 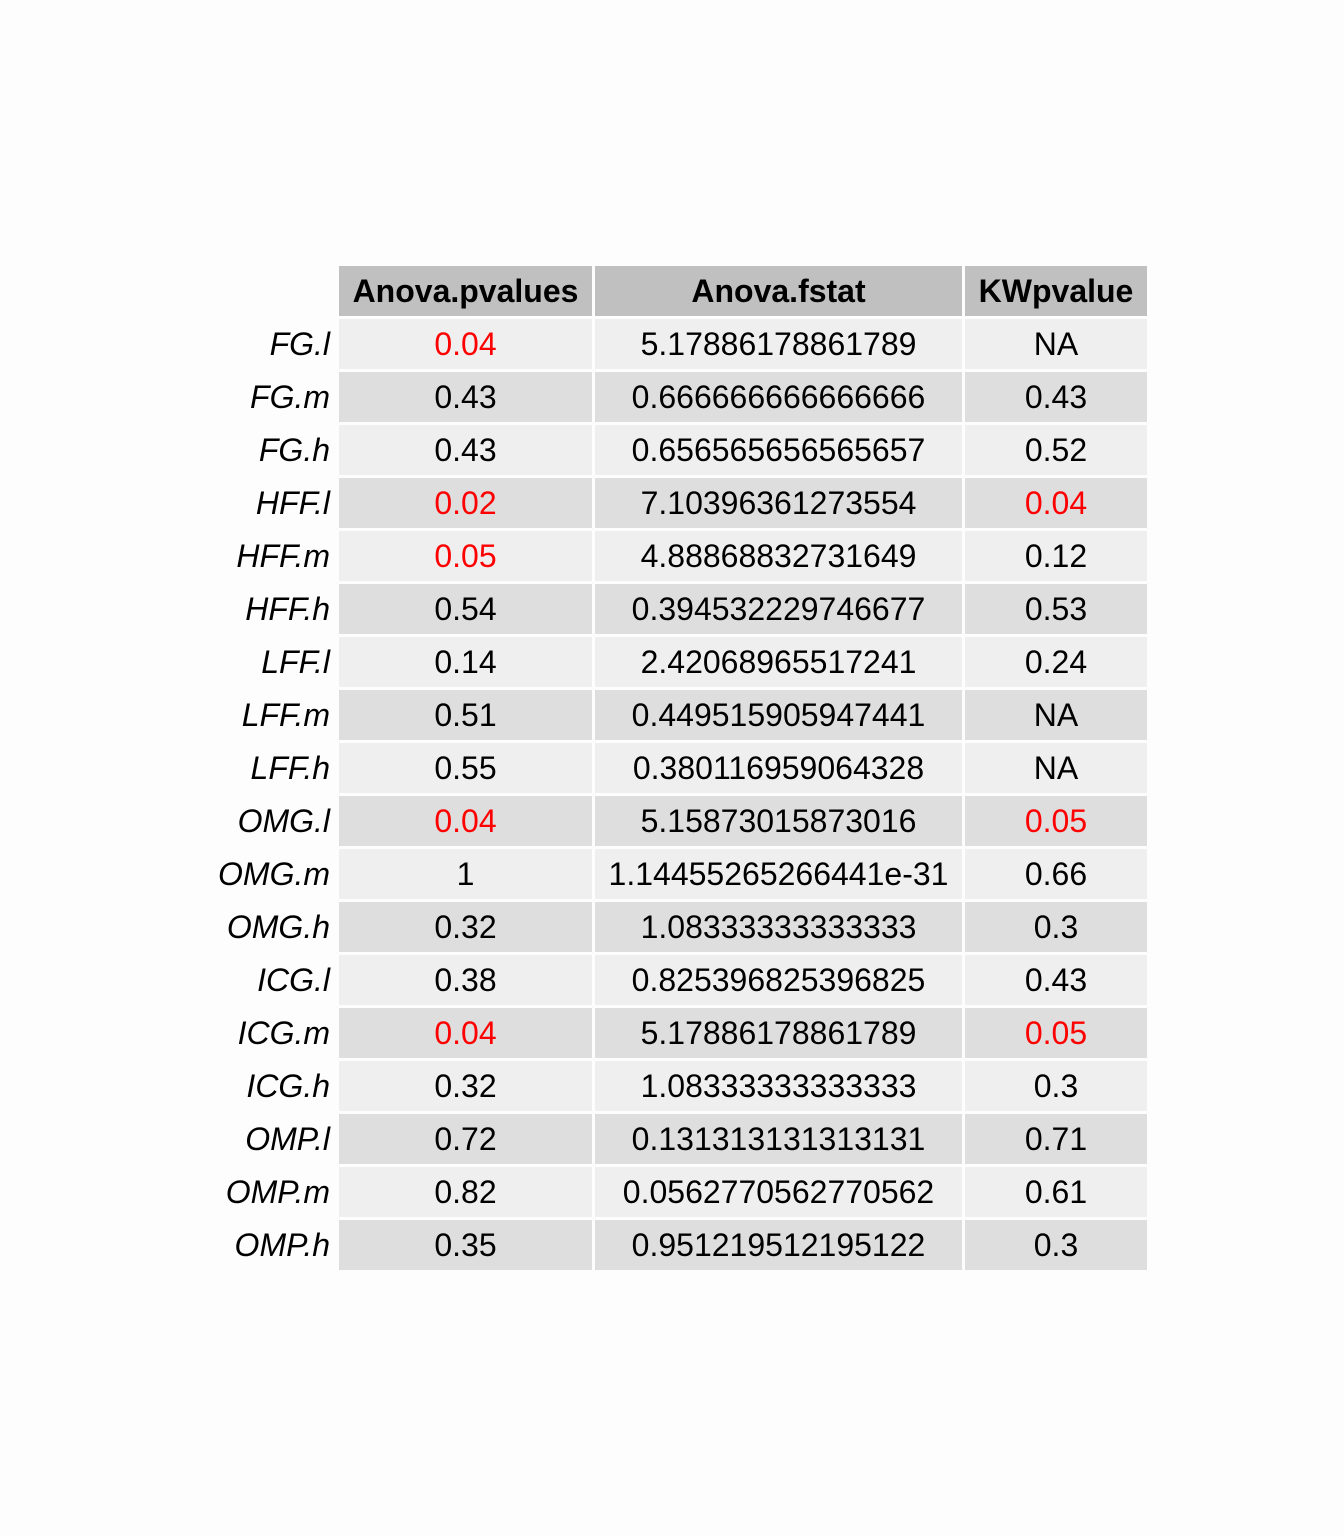 What do you see at coordinates (288, 1085) in the screenshot?
I see `row-label: ICG.h` at bounding box center [288, 1085].